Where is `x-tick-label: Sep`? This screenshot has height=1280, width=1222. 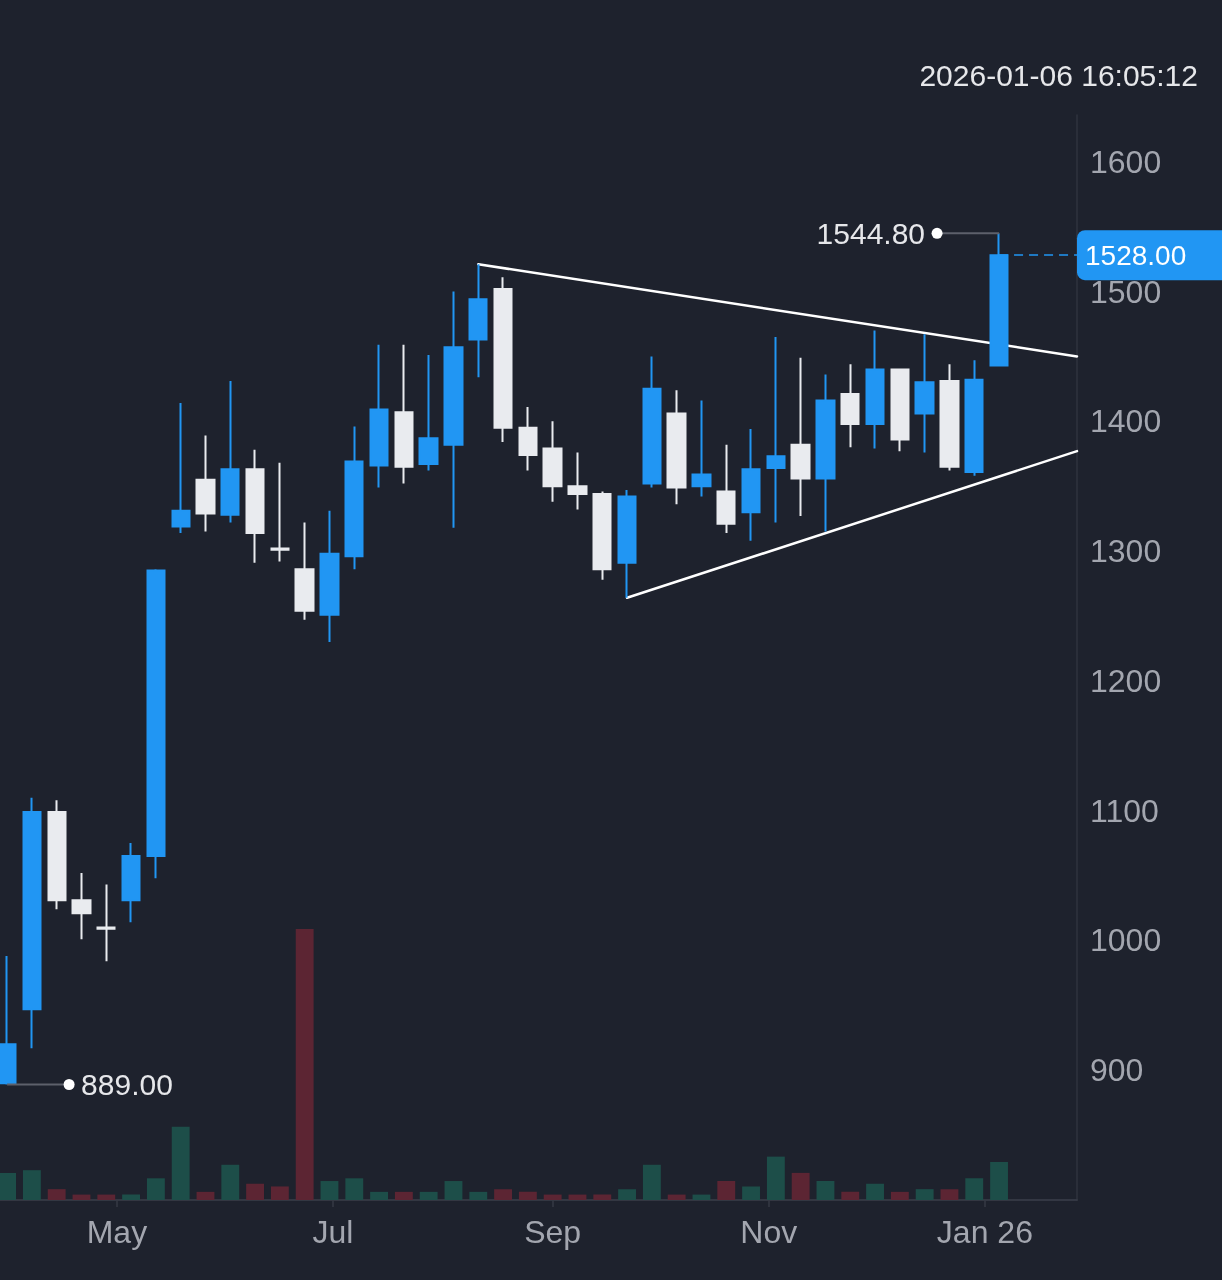 x-tick-label: Sep is located at coordinates (553, 1232).